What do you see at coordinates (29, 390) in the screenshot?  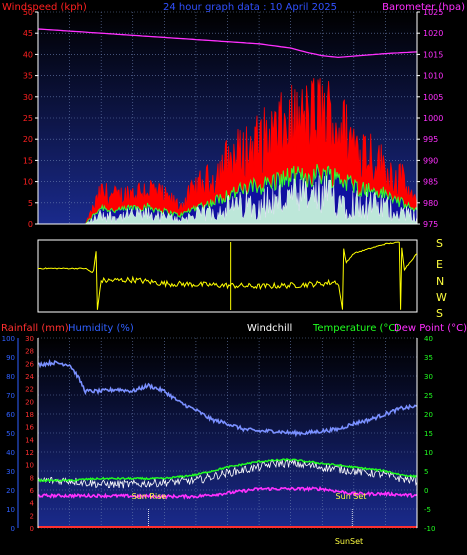 I see `rain-tick-label: 22` at bounding box center [29, 390].